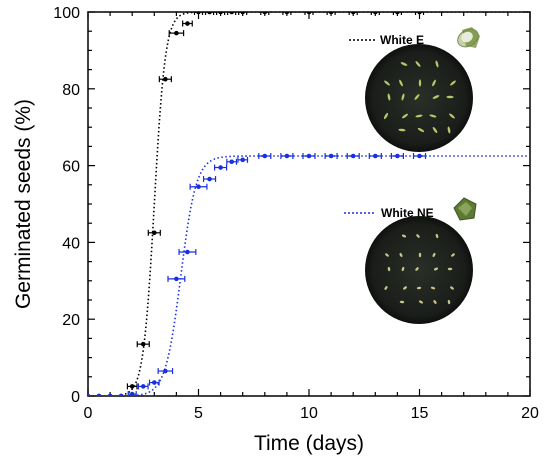 This screenshot has width=550, height=469. Describe the element at coordinates (465, 209) in the screenshot. I see `seed-icon-closed` at that location.